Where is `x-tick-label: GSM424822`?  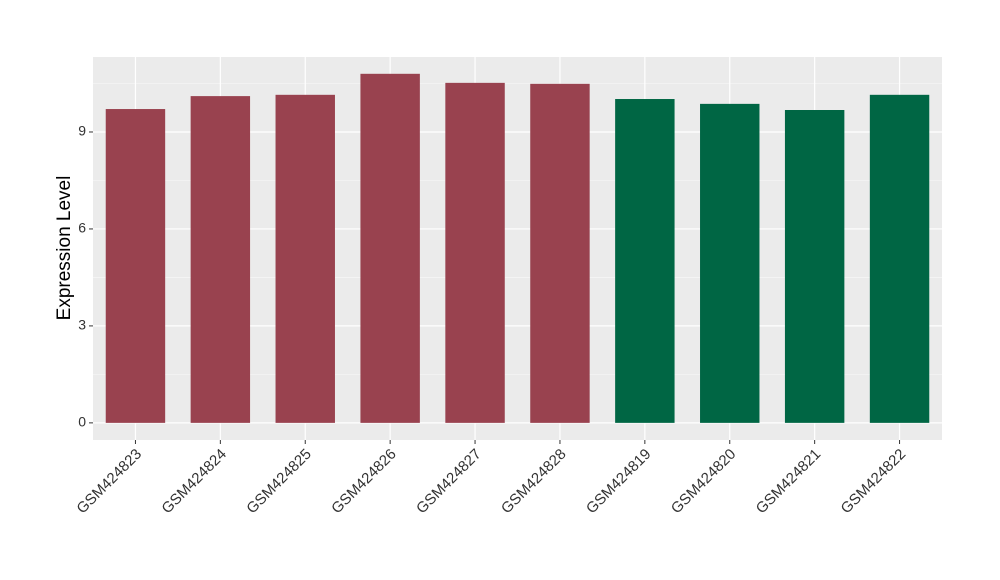 x-tick-label: GSM424822 is located at coordinates (874, 482).